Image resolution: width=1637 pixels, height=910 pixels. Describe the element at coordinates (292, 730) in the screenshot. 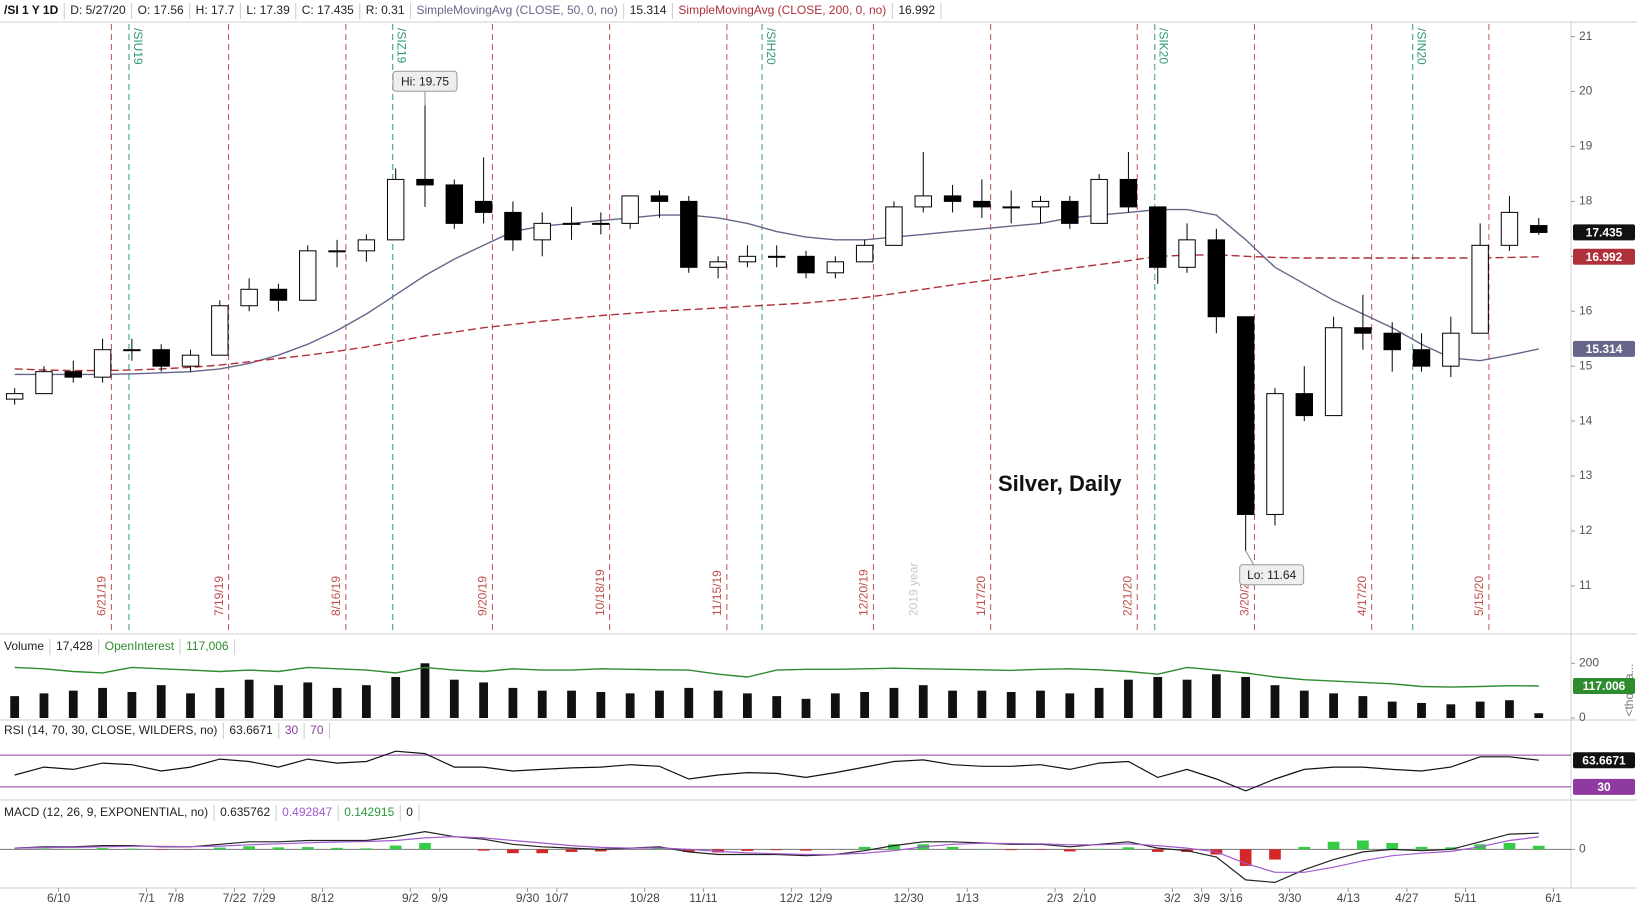

I see `header-text: 30` at that location.